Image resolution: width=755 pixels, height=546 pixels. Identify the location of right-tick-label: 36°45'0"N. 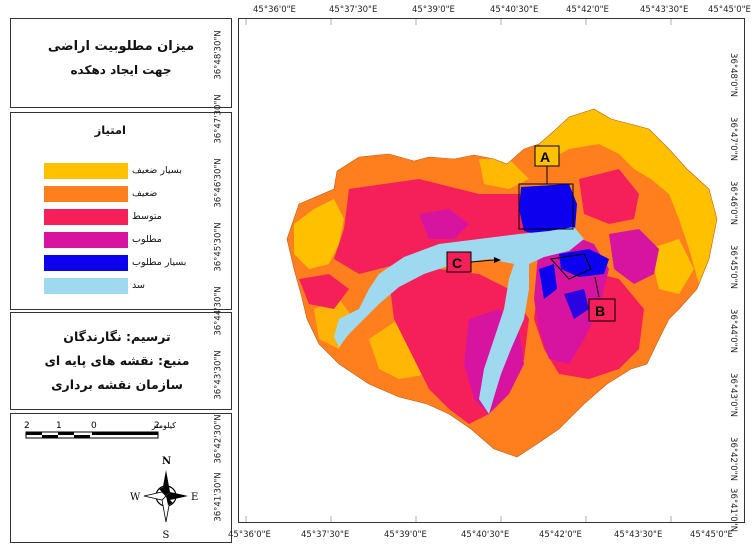
(732, 267).